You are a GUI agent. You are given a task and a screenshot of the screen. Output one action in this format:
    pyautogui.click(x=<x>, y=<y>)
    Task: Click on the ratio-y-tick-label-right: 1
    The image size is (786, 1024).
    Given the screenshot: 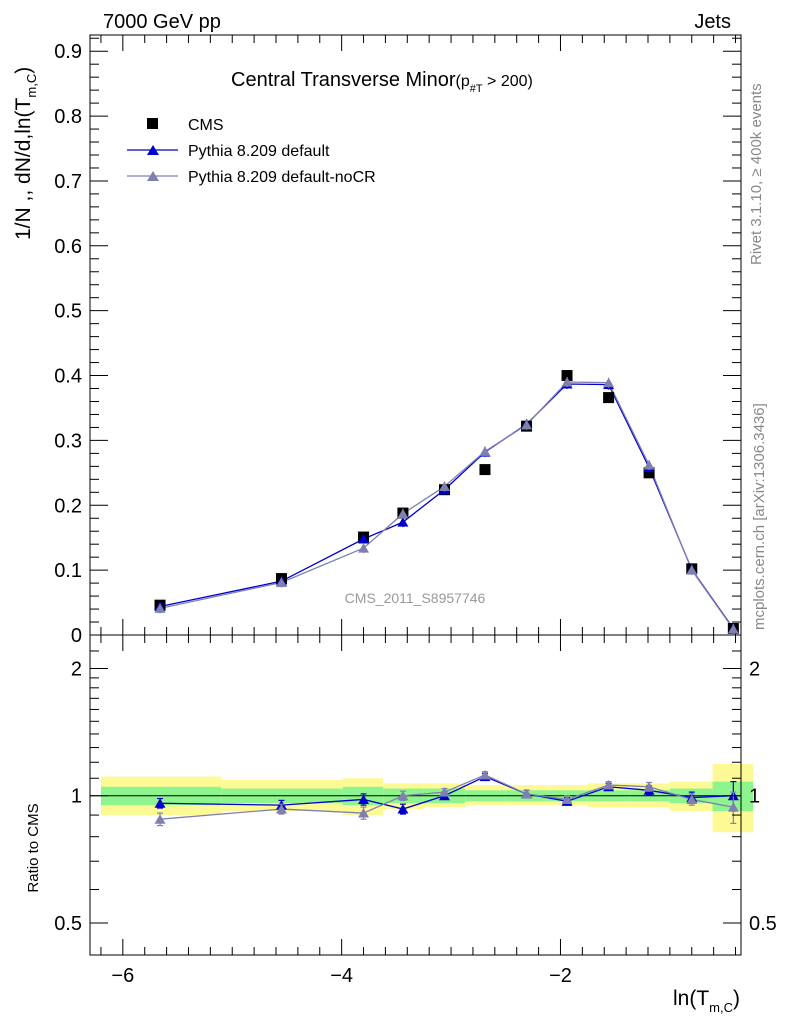 What is the action you would take?
    pyautogui.click(x=754, y=797)
    